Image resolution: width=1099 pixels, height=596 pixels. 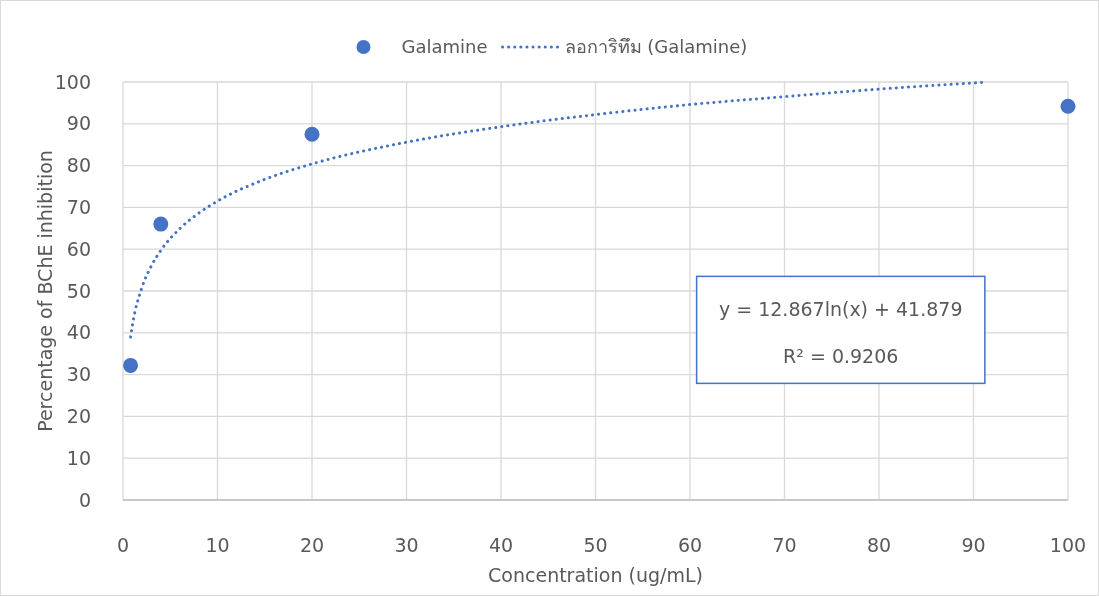 I want to click on x-tick-label: 100, so click(x=1068, y=545).